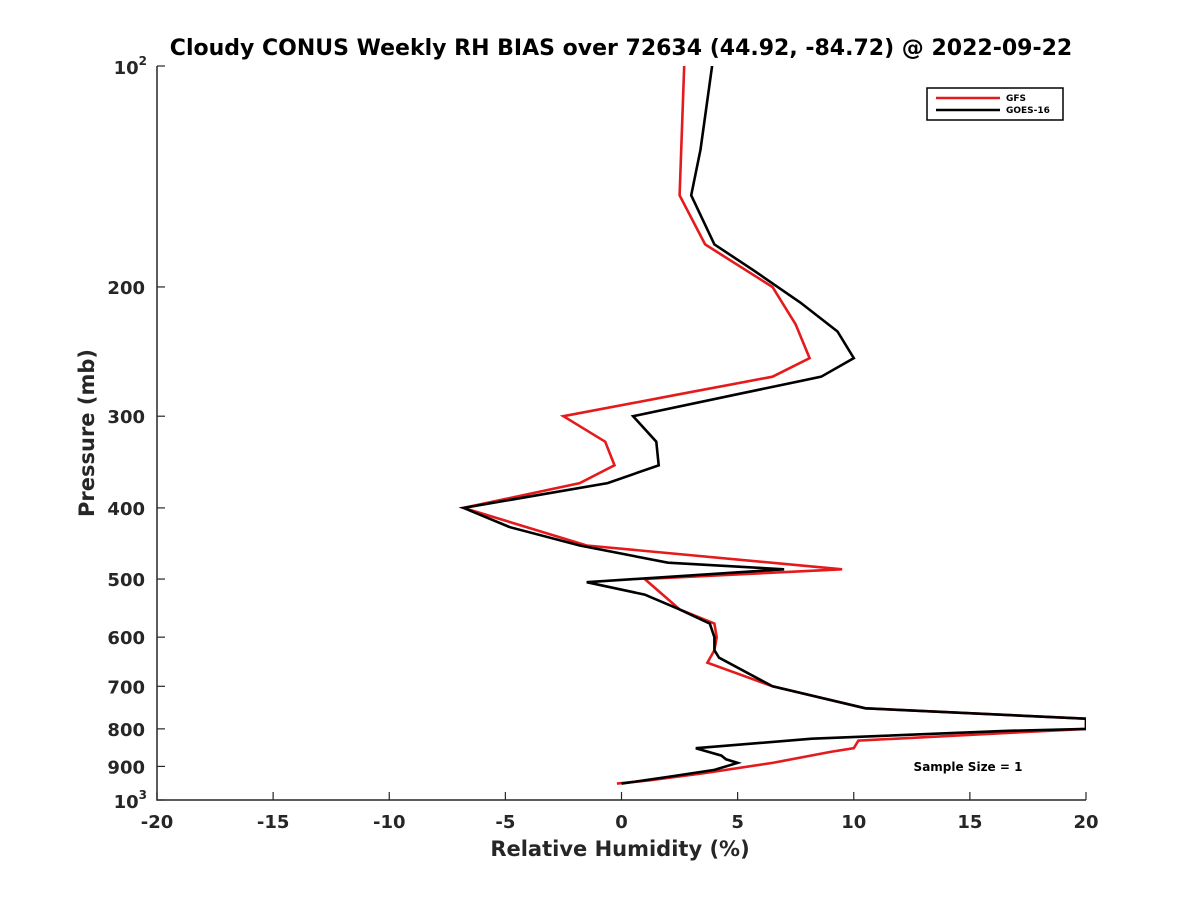  What do you see at coordinates (969, 822) in the screenshot?
I see `x-tick-label: 15` at bounding box center [969, 822].